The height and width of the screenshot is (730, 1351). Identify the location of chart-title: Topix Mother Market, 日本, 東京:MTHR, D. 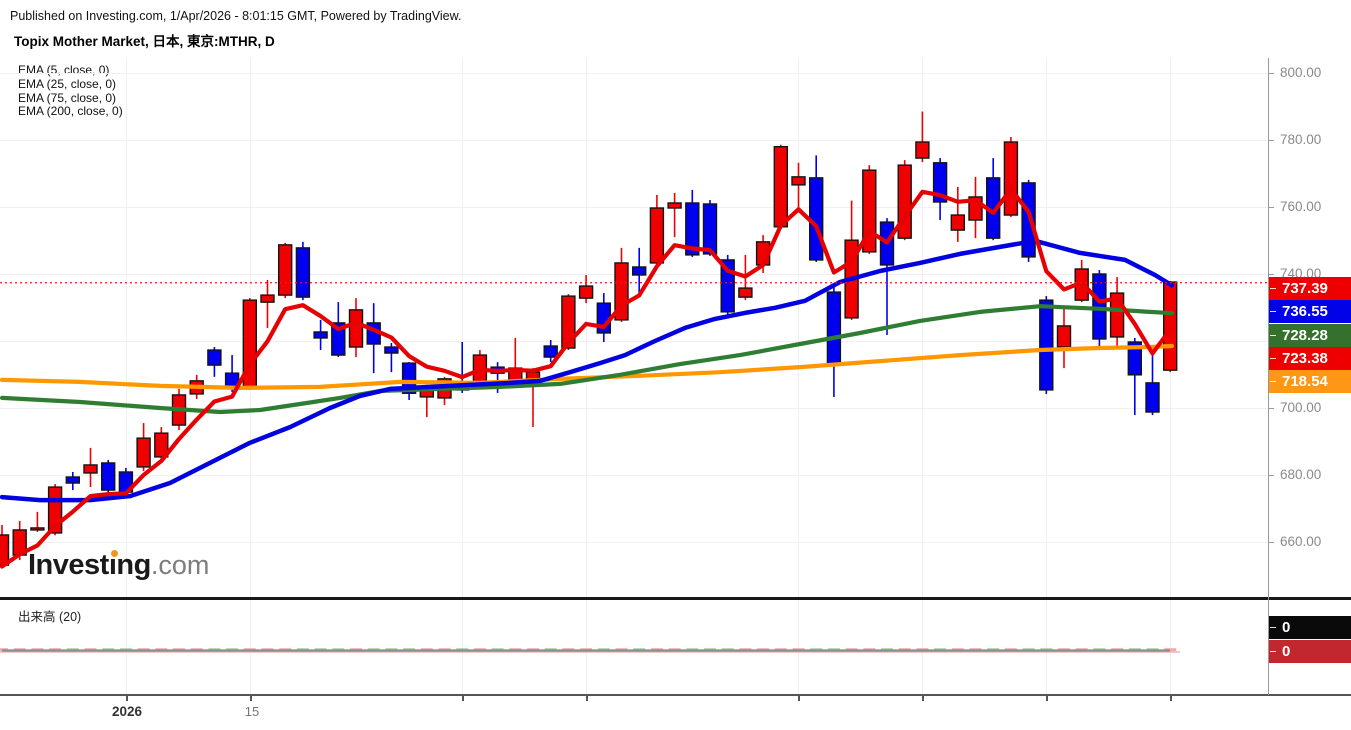
(144, 41).